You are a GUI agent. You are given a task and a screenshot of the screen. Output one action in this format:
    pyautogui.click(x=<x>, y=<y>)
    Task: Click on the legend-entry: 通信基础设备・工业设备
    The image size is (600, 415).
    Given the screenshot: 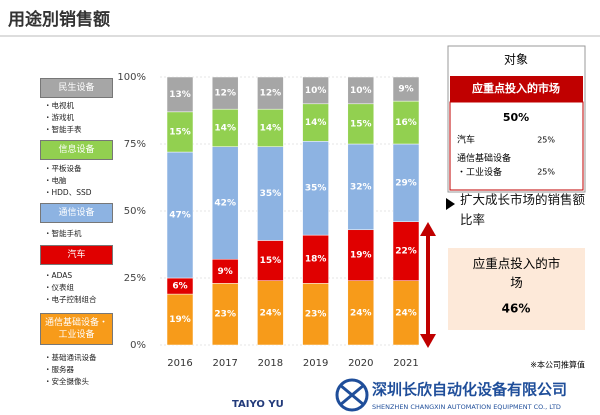 What is the action you would take?
    pyautogui.click(x=76, y=329)
    